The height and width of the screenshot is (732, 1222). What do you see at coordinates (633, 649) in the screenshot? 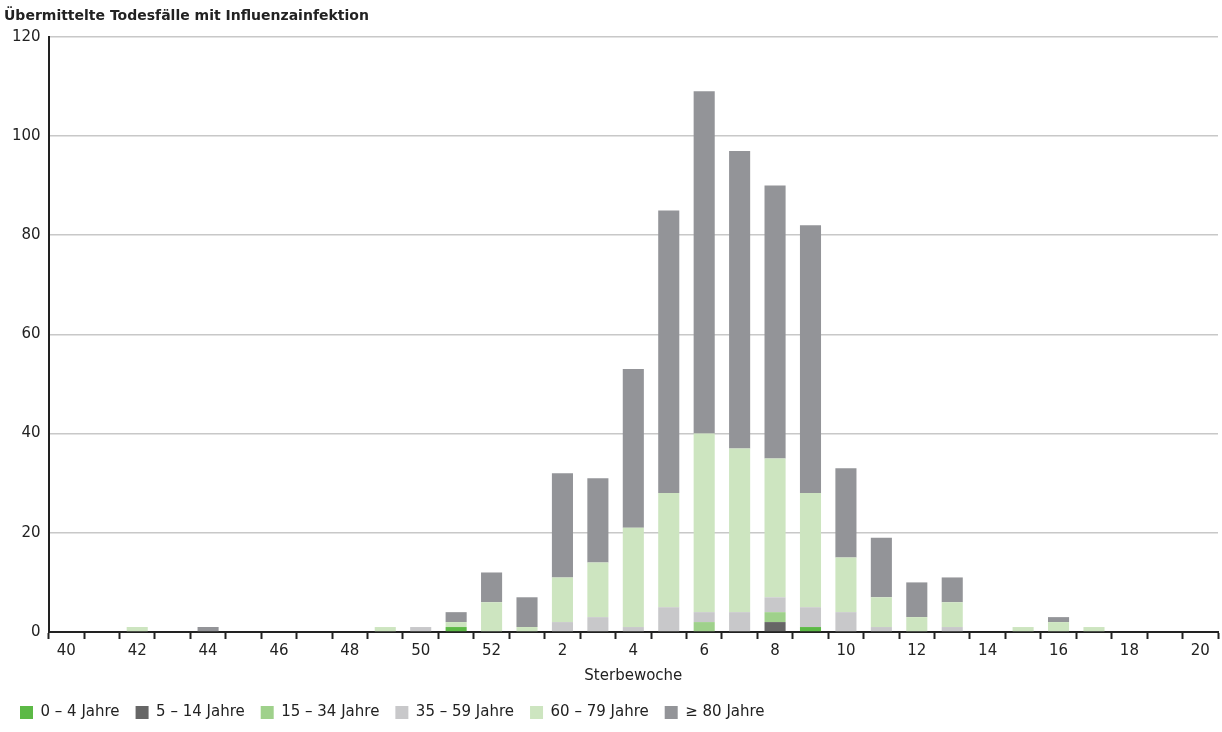
I see `x-tick-label: 4` at bounding box center [633, 649].